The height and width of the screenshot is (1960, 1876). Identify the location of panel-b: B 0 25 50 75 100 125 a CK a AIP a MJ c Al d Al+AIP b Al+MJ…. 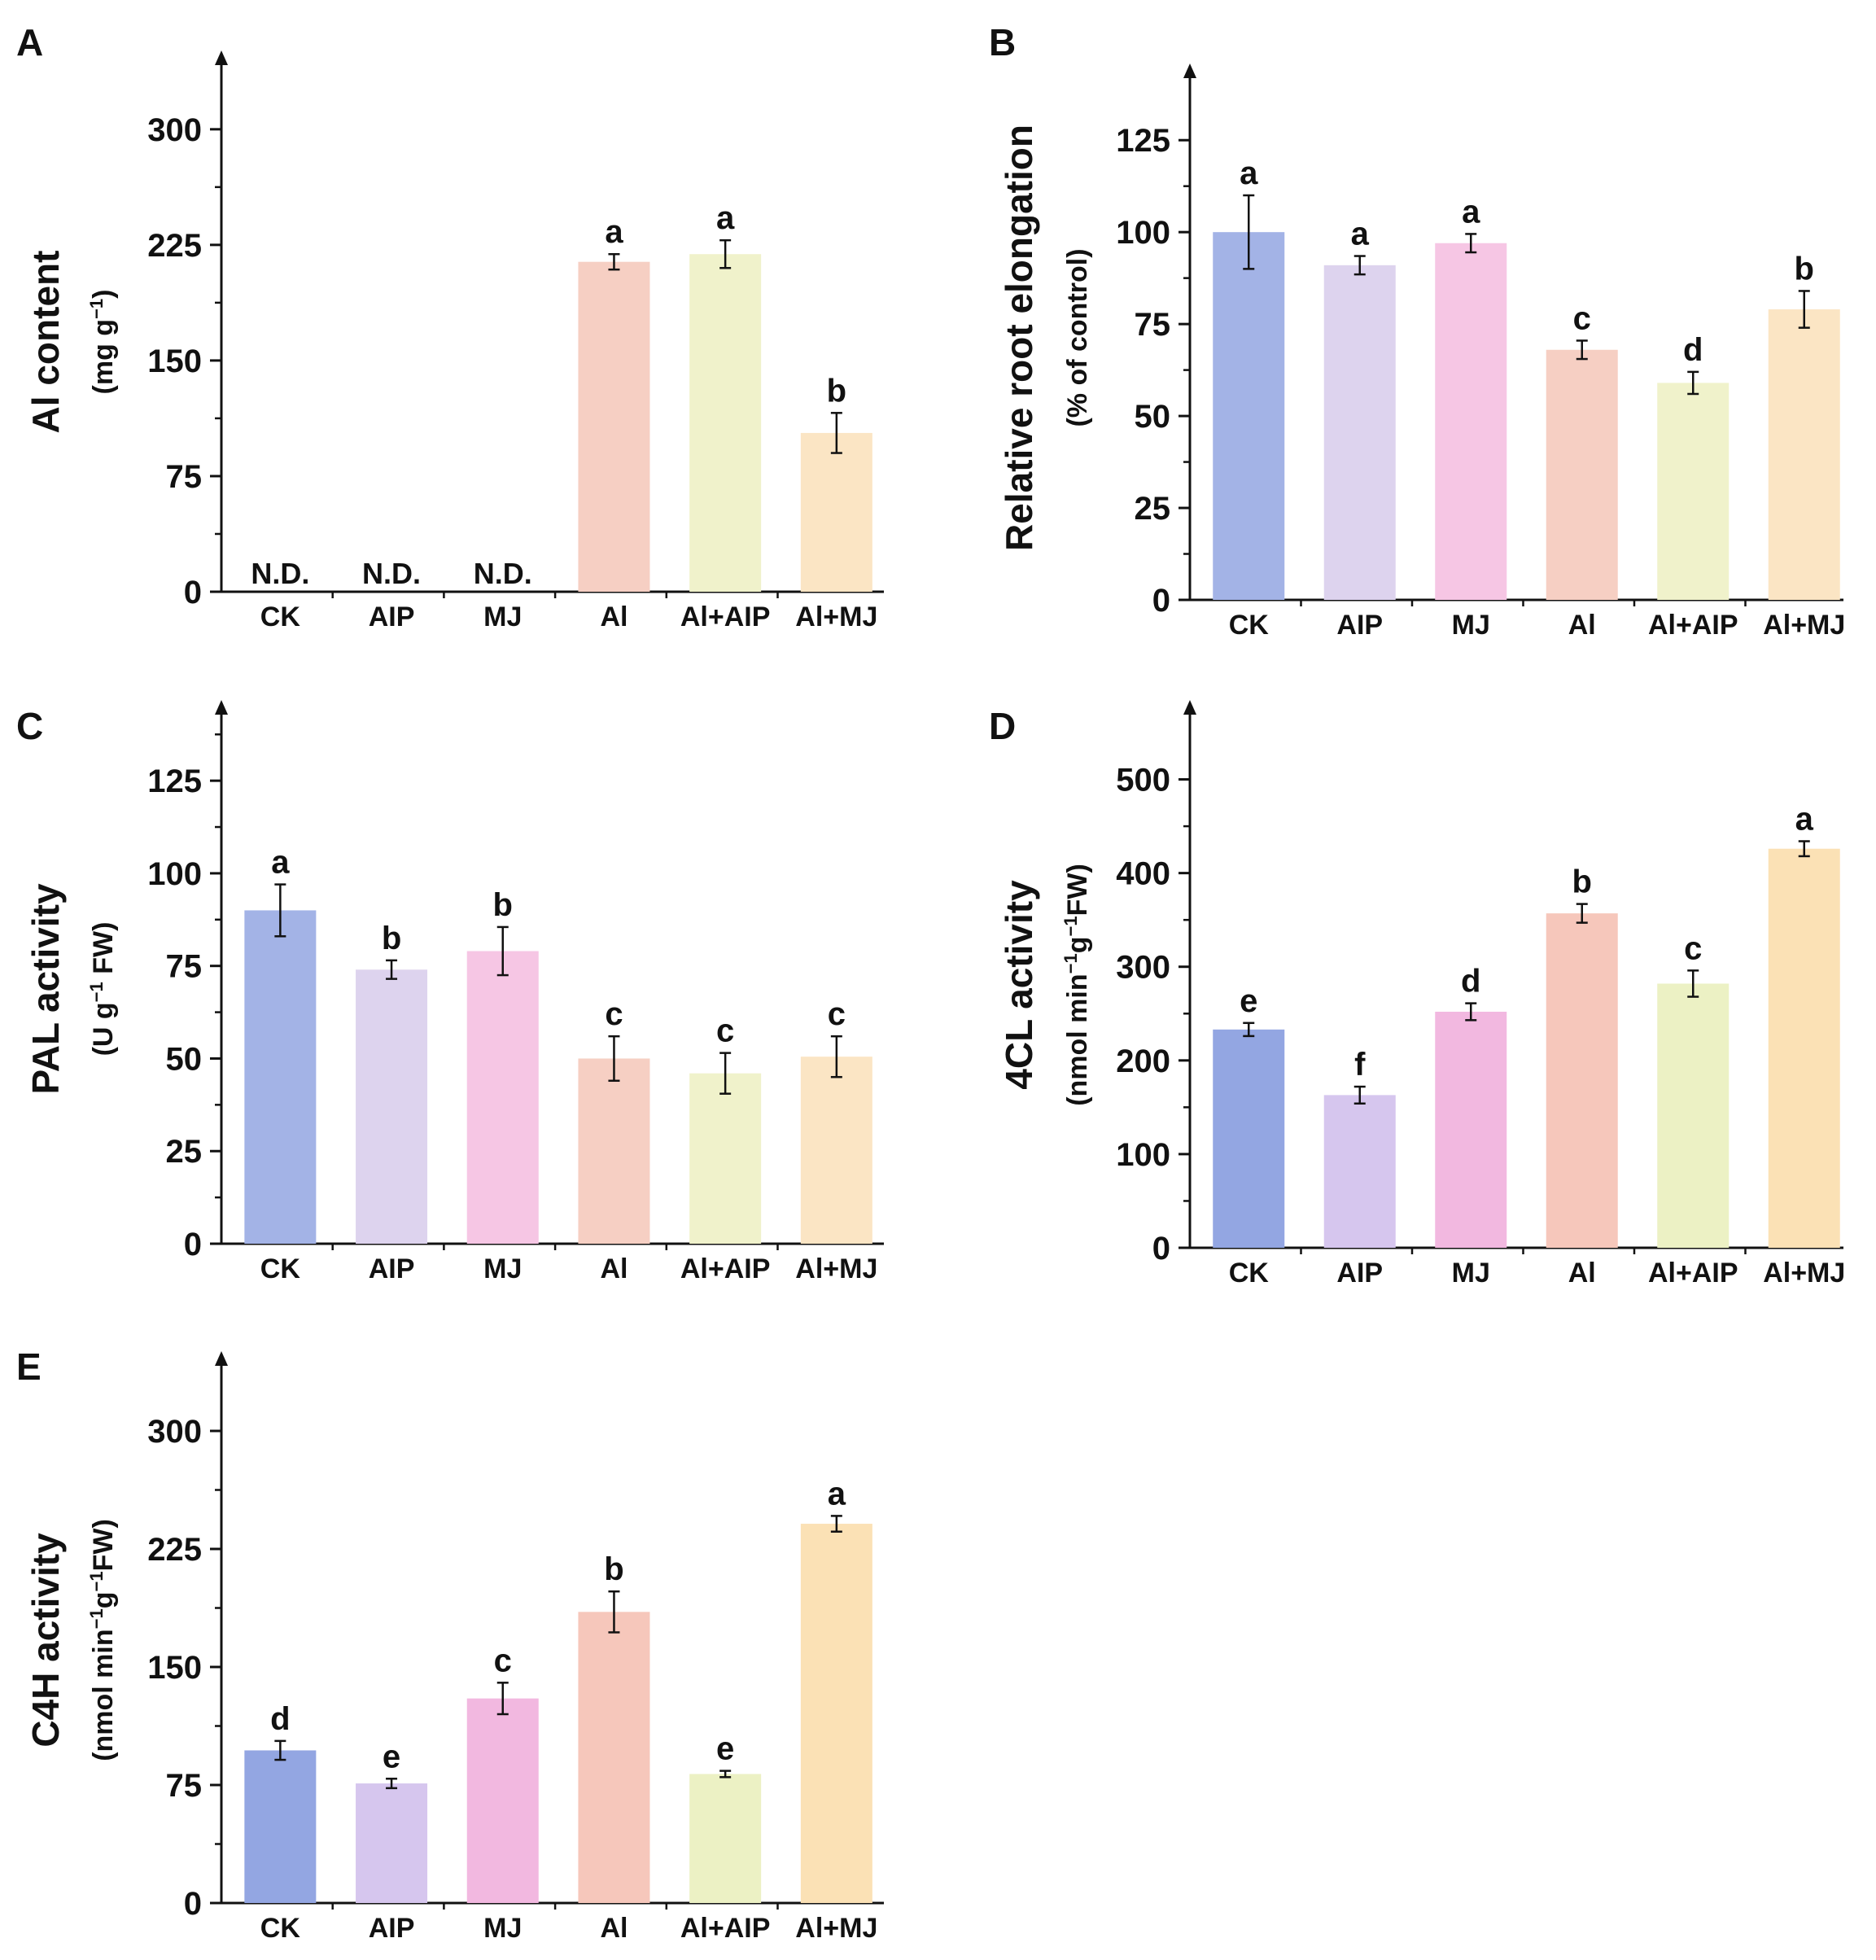
(1417, 331).